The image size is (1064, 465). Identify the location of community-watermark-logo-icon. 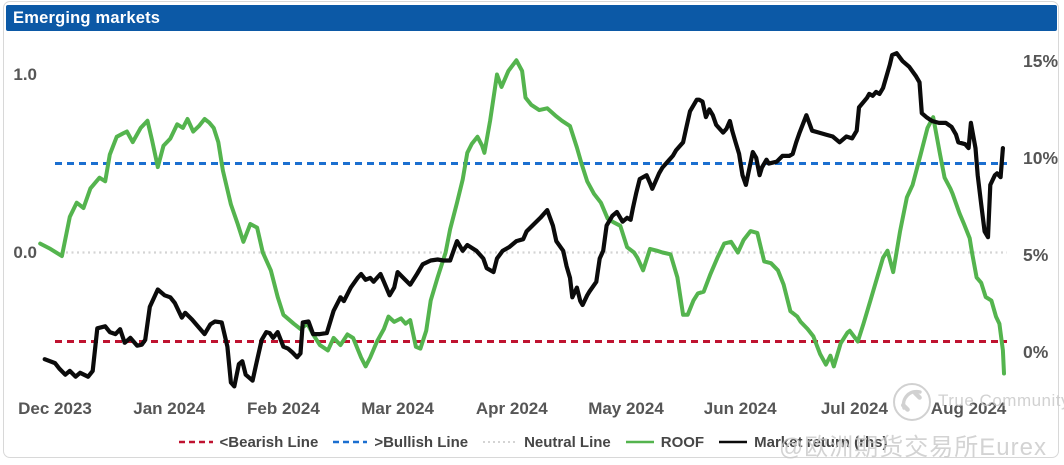
(912, 402).